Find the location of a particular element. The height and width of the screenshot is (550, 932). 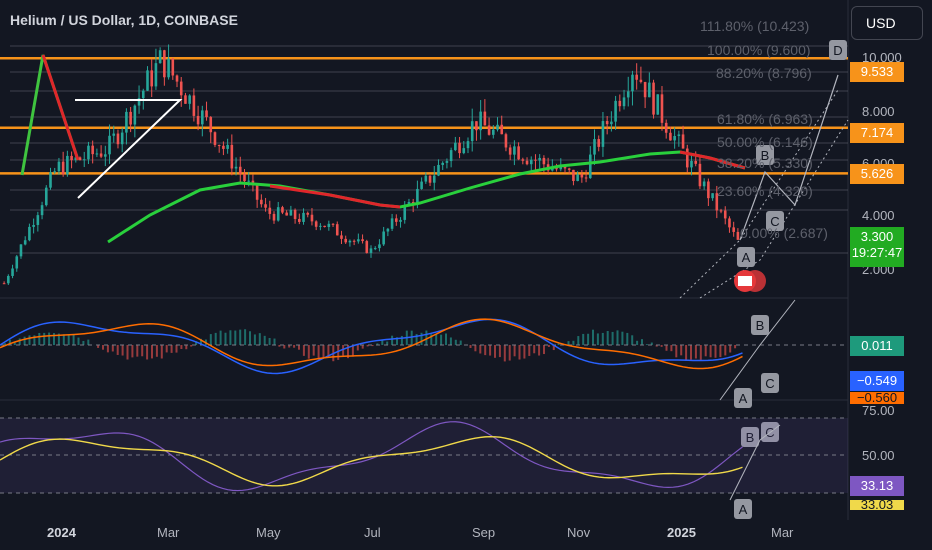

last-price-value: 3.300 is located at coordinates (877, 236).